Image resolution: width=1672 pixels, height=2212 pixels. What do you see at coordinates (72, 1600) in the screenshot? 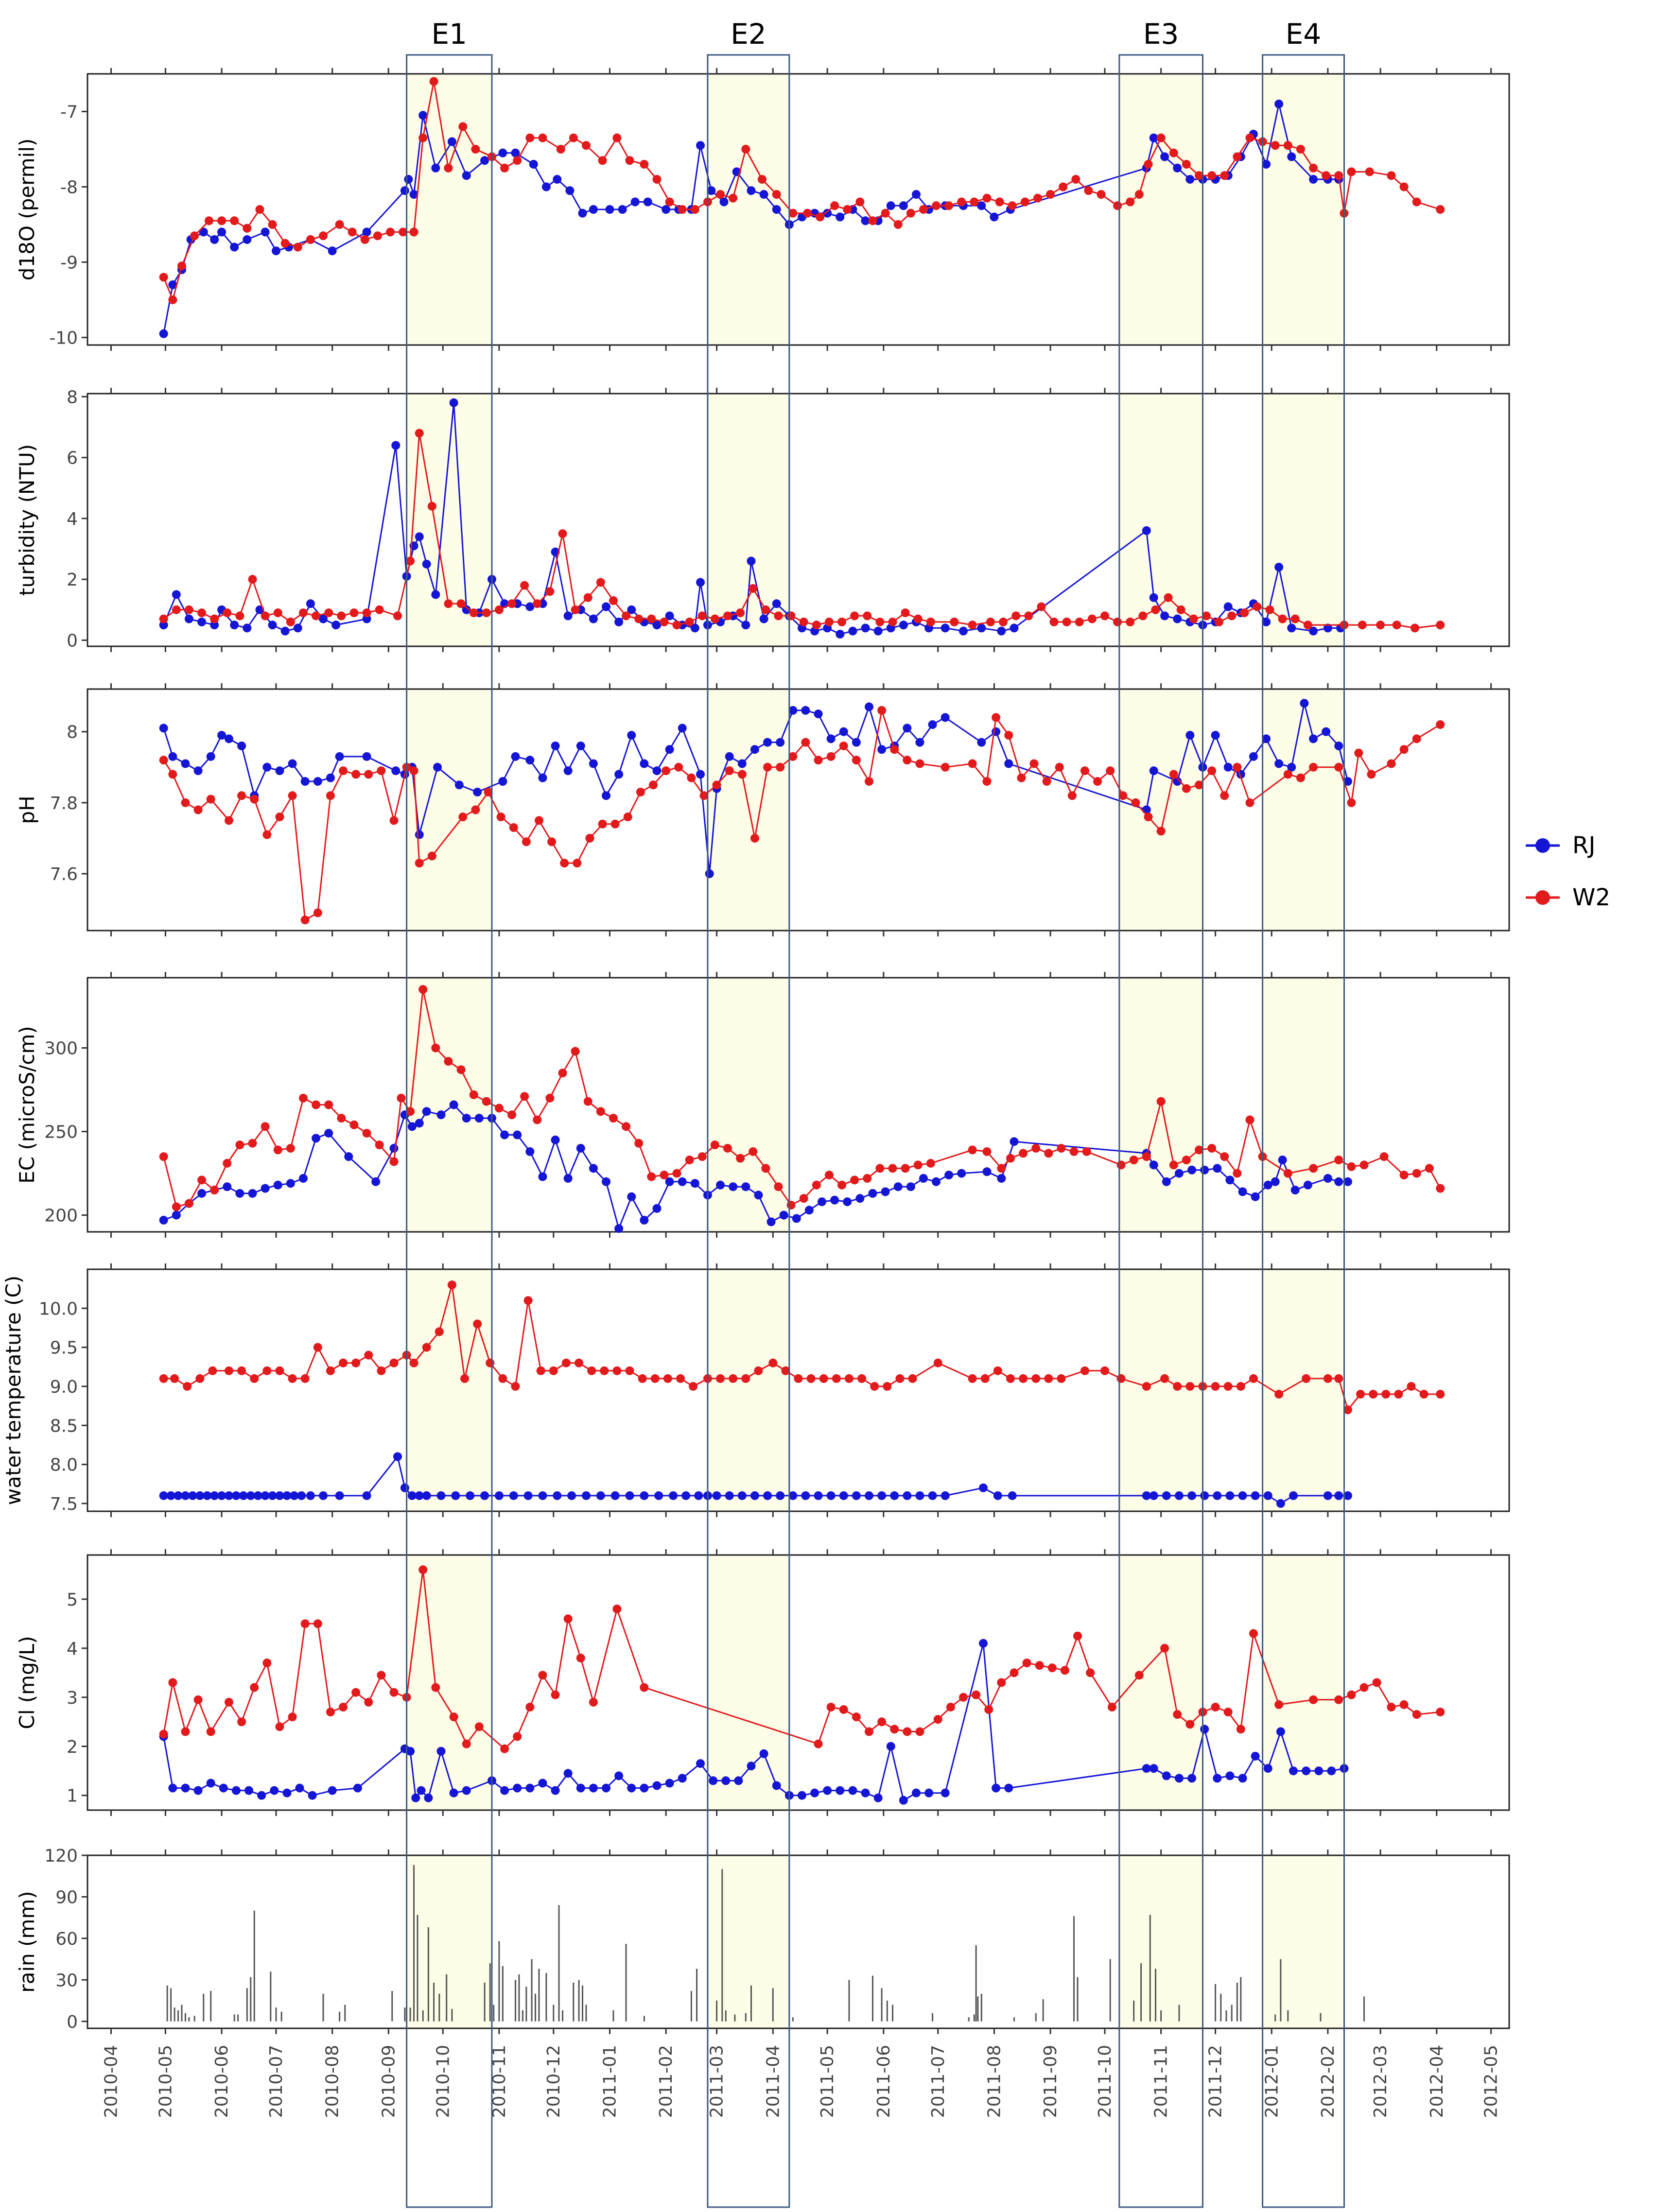
I see `y-tick-label: 5` at bounding box center [72, 1600].